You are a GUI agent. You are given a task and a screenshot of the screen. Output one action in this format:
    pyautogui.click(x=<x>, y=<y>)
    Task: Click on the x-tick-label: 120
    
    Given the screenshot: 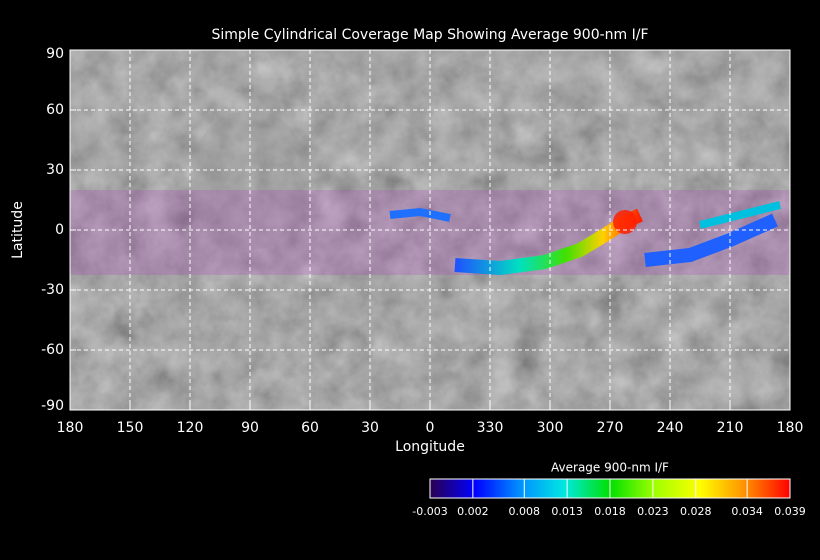 What is the action you would take?
    pyautogui.click(x=190, y=428)
    